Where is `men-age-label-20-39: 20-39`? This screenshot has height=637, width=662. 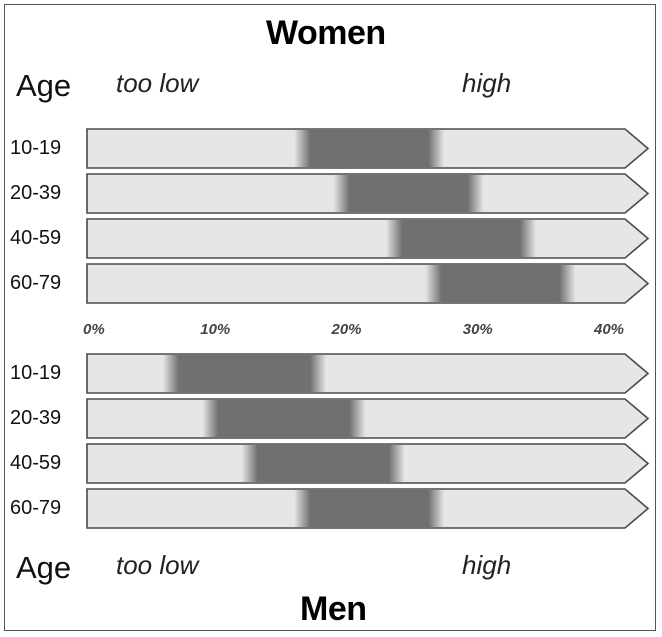
men-age-label-20-39: 20-39 is located at coordinates (36, 417).